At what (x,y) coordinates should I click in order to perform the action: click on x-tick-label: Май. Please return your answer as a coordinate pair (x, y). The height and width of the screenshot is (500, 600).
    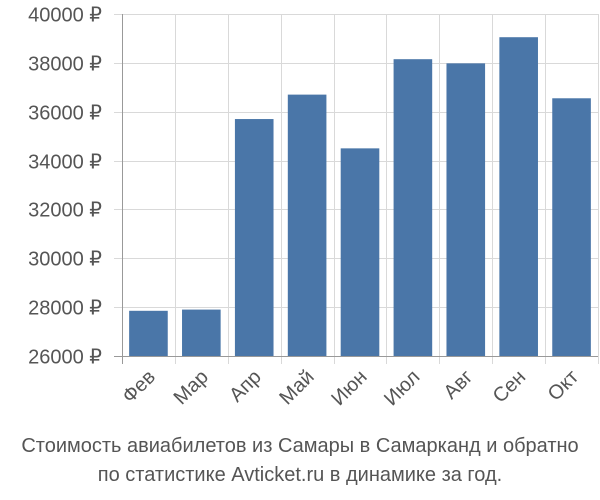
    Looking at the image, I should click on (296, 387).